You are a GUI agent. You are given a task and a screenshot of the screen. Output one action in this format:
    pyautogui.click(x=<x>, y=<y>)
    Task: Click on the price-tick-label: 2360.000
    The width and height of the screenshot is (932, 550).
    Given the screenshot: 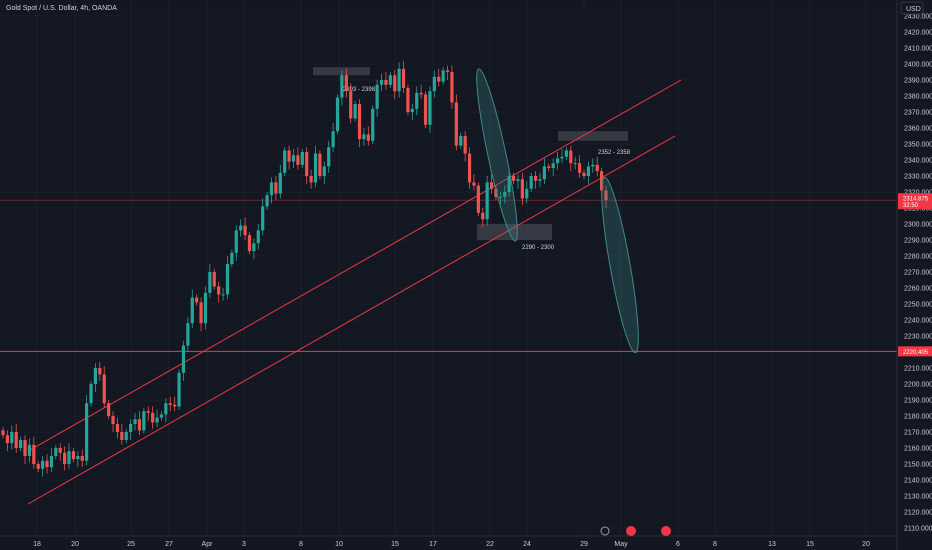 What is the action you would take?
    pyautogui.click(x=918, y=129)
    